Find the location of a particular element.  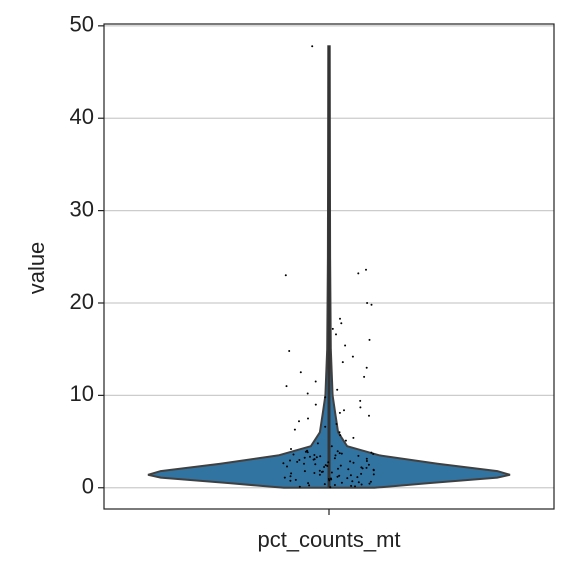

y-axis-label: value is located at coordinates (36, 268).